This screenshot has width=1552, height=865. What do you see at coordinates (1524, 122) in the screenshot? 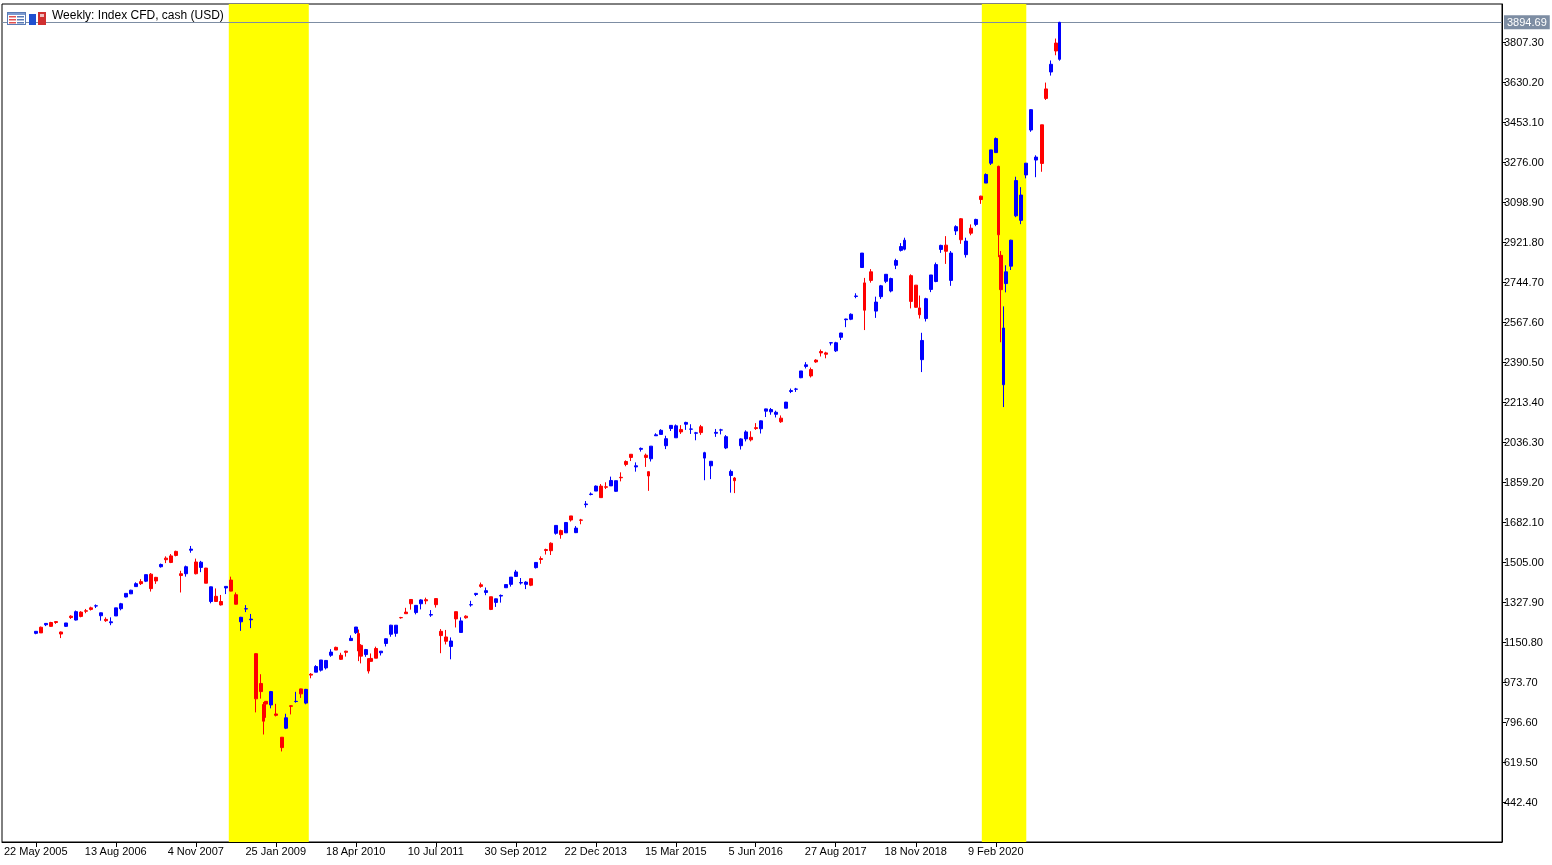
I see `y-tick-label: 3453.10` at bounding box center [1524, 122].